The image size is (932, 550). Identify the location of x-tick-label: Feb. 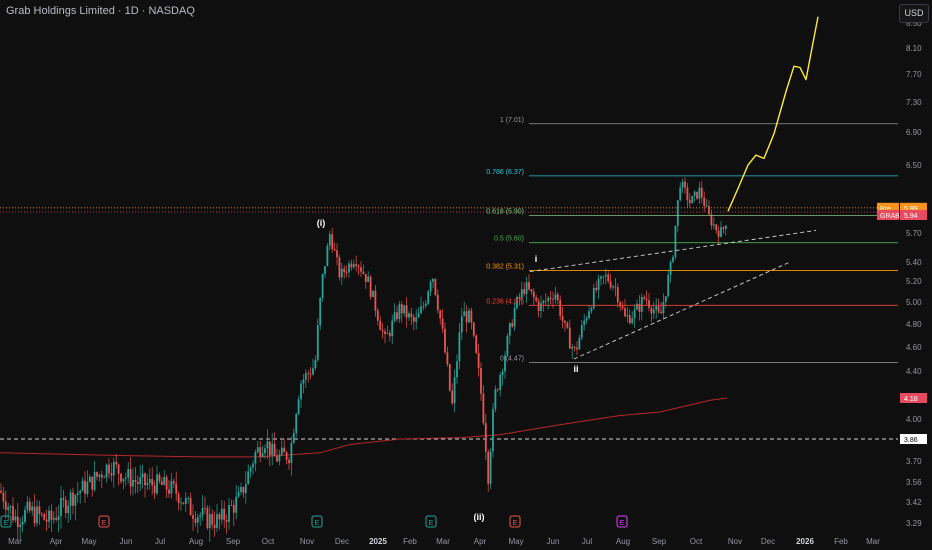
(410, 541).